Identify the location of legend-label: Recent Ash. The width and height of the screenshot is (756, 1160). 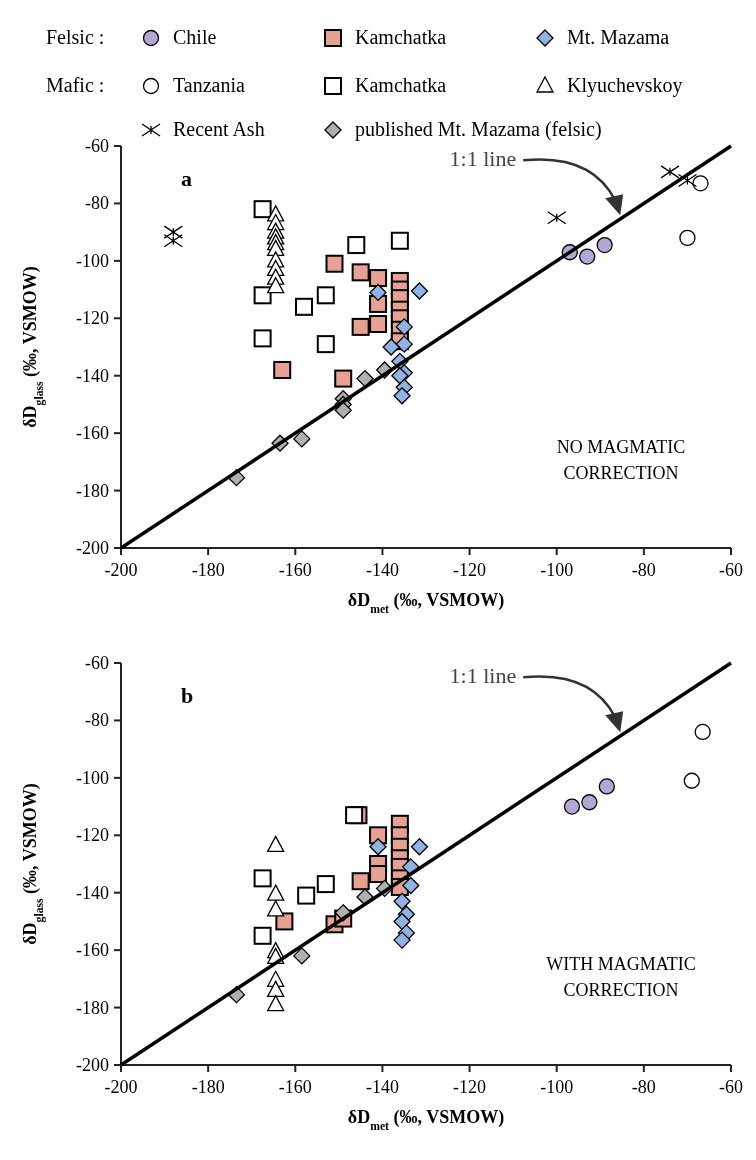
(219, 129).